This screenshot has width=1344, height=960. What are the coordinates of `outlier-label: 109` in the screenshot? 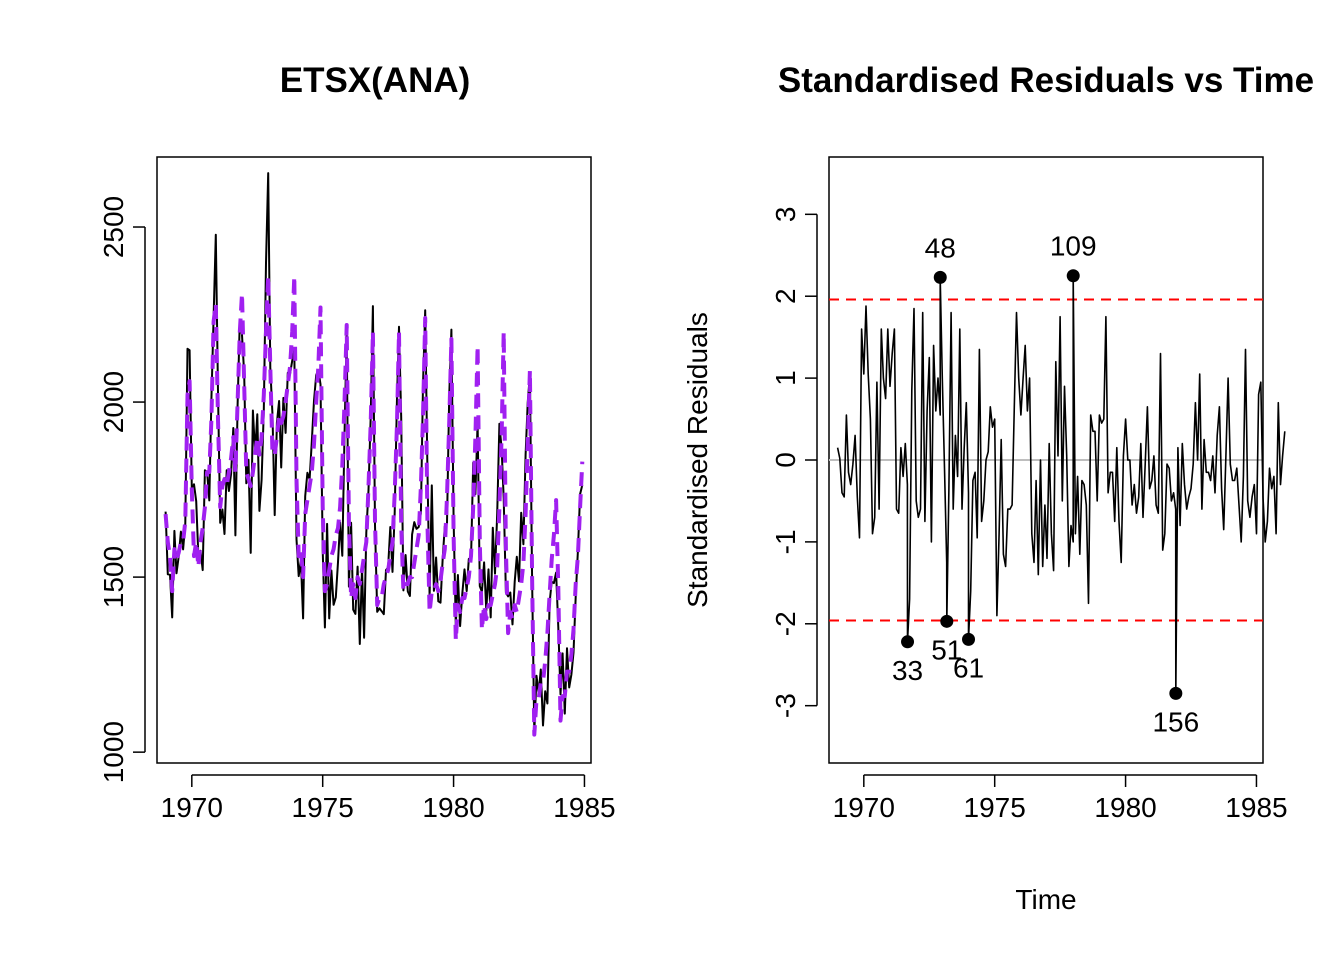 It's located at (1073, 246).